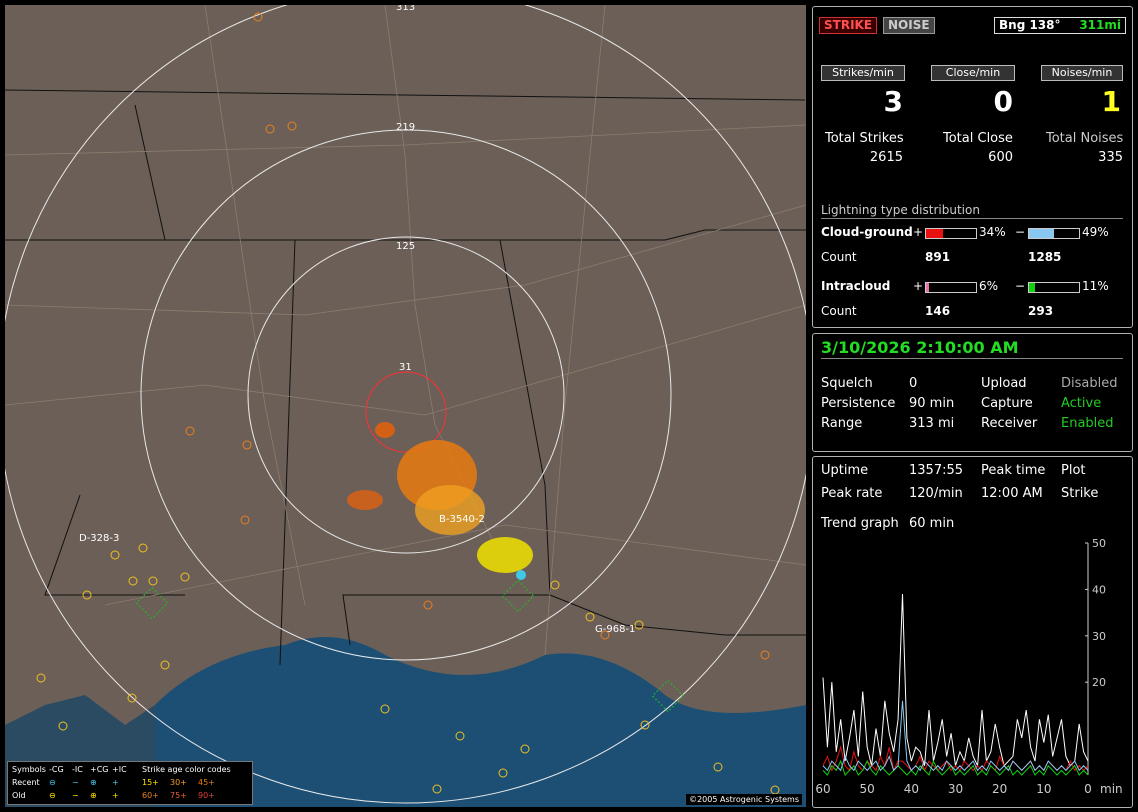  Describe the element at coordinates (77, 769) in the screenshot. I see `legend-col-neg-ic: -IC` at that location.